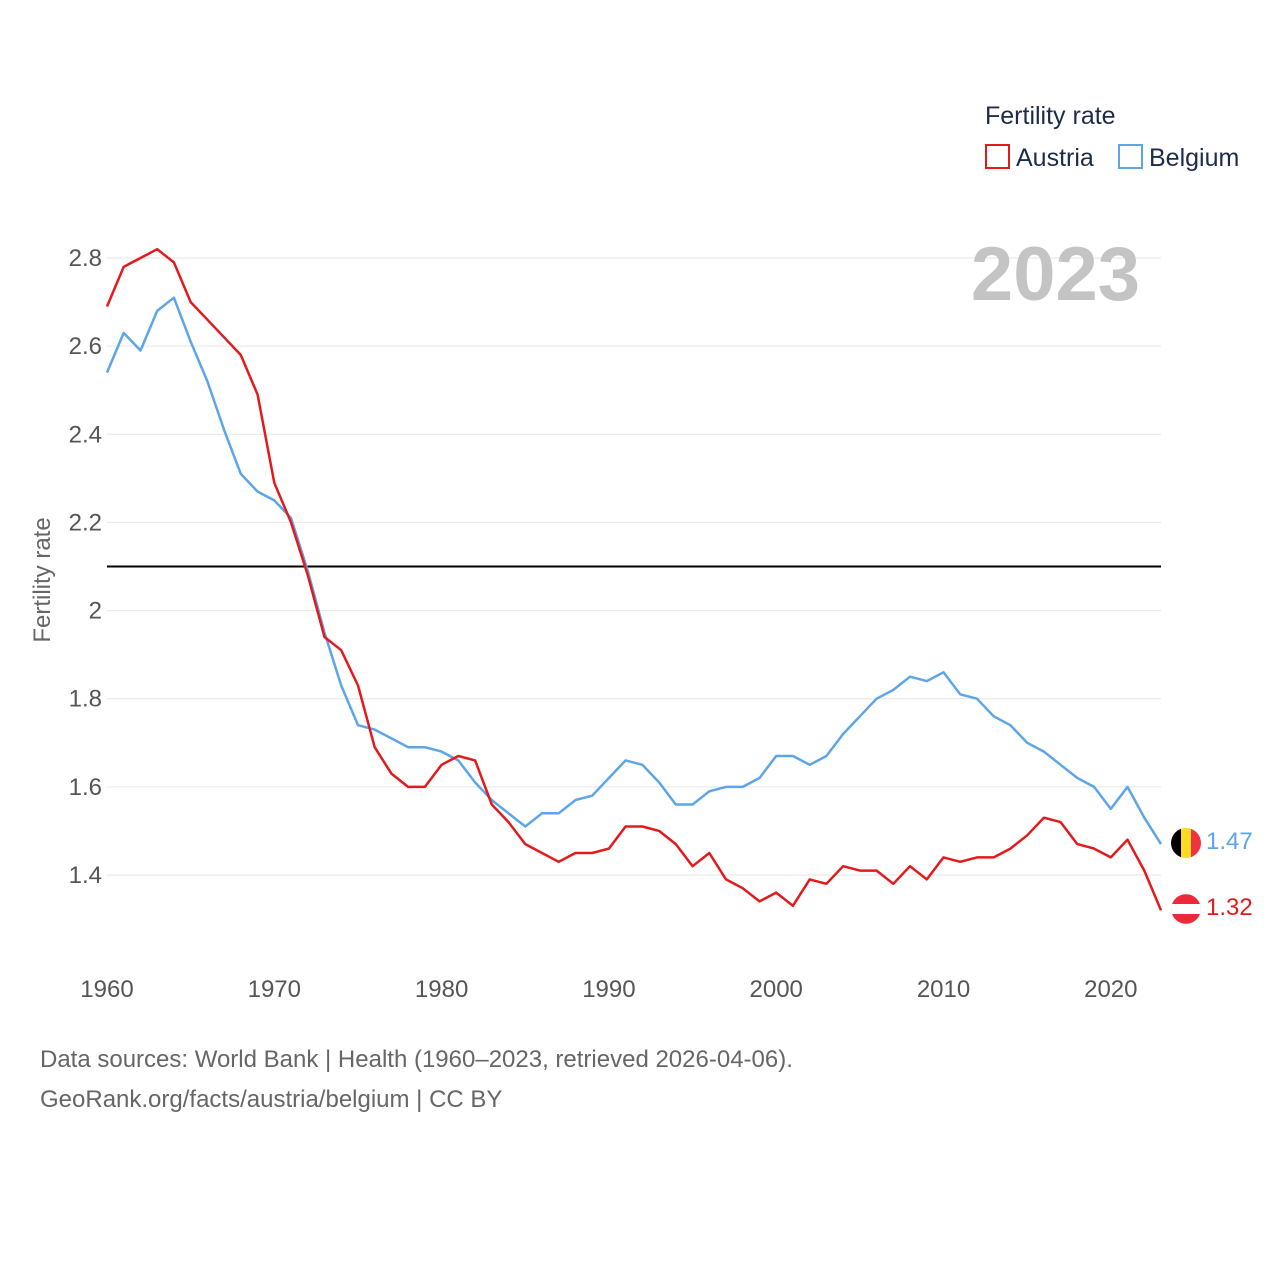  What do you see at coordinates (1186, 909) in the screenshot?
I see `austria-flag-icon` at bounding box center [1186, 909].